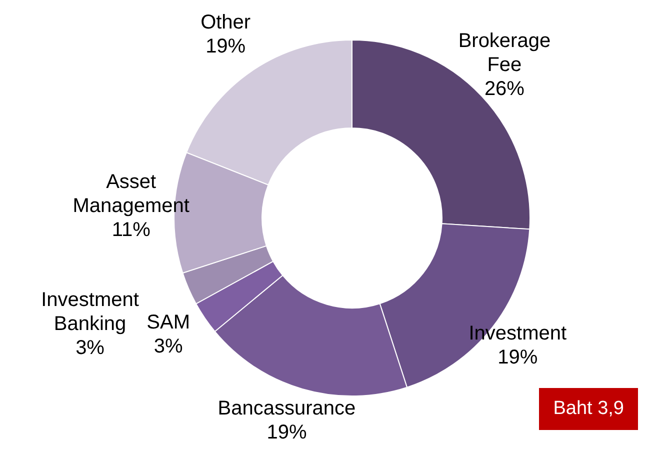  Describe the element at coordinates (504, 53) in the screenshot. I see `slice-label: Brokerage Fee` at that location.